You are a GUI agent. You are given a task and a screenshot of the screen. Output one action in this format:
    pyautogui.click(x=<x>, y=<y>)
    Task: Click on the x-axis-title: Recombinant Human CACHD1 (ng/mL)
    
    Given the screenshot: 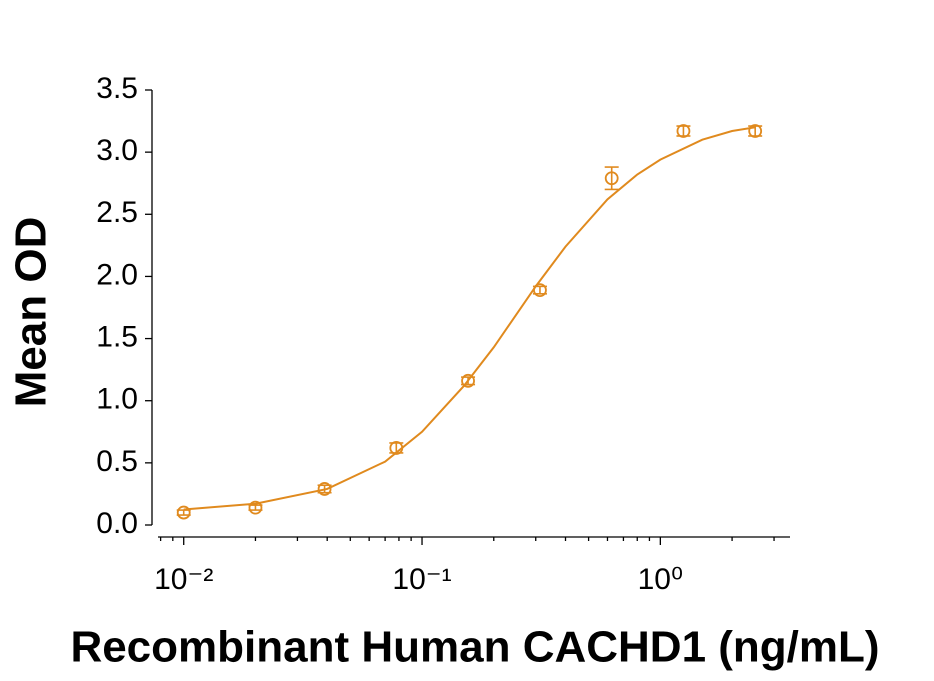 What is the action you would take?
    pyautogui.click(x=474, y=647)
    